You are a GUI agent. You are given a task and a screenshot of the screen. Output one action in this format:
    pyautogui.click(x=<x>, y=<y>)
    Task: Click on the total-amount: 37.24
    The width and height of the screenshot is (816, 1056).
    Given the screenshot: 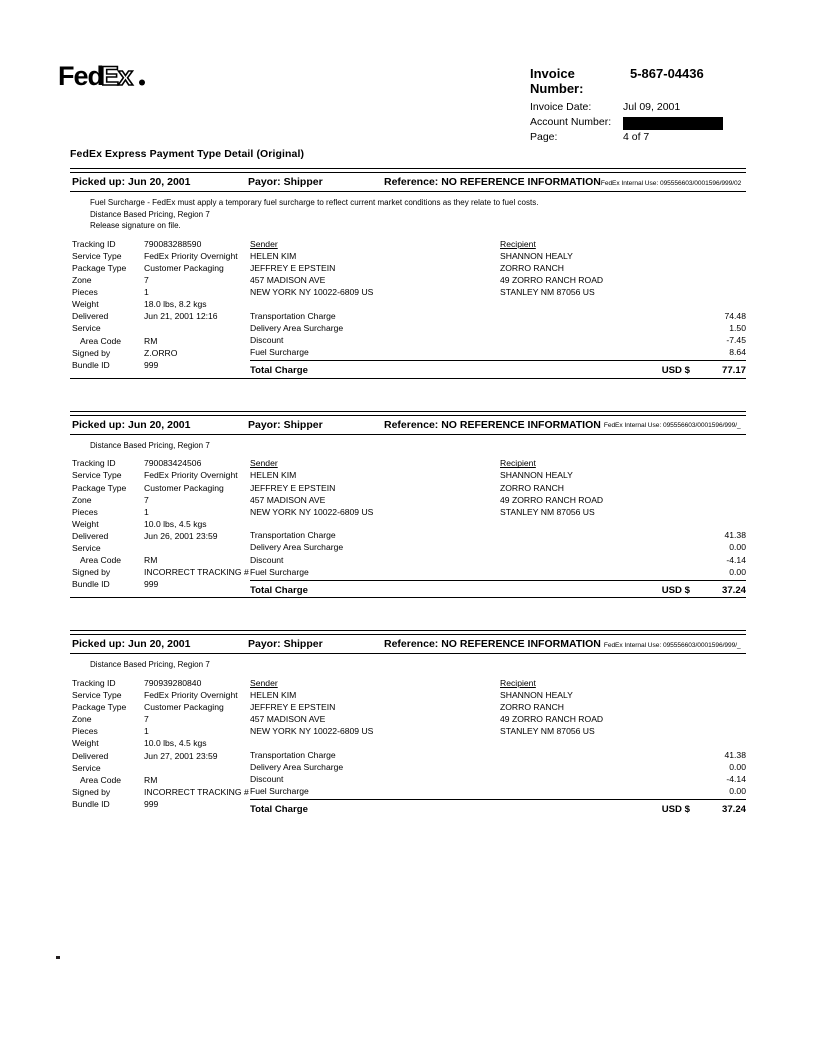 What is the action you would take?
    pyautogui.click(x=733, y=590)
    